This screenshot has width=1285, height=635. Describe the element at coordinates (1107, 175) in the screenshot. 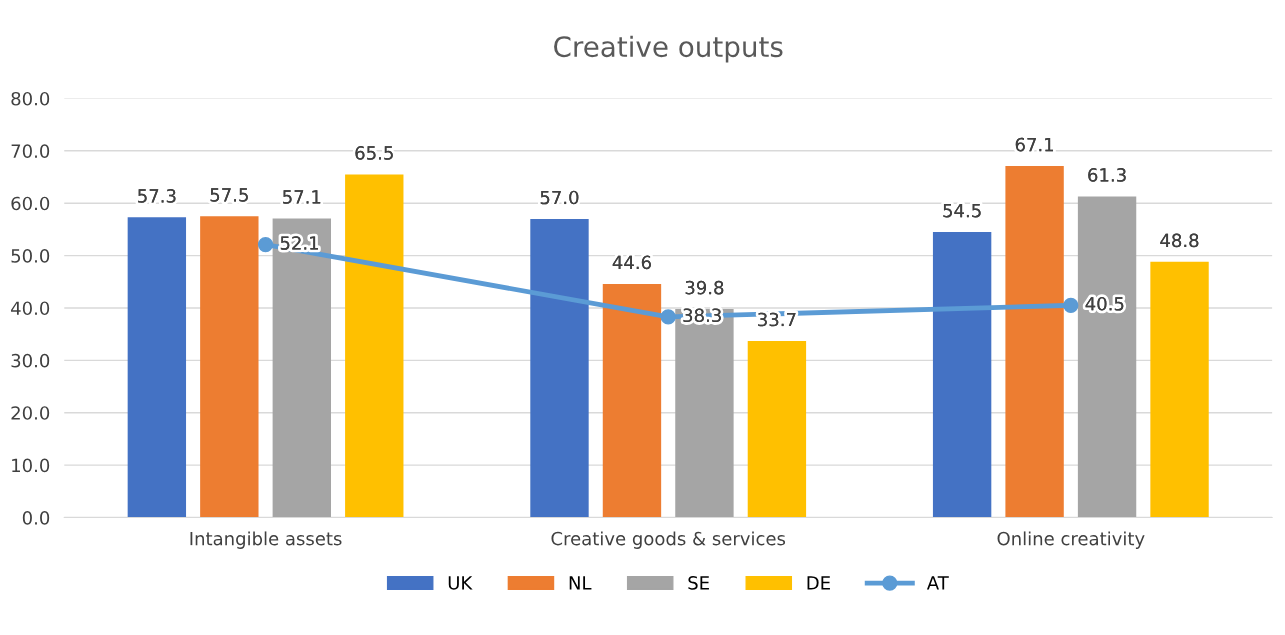

I see `data-label: 61.3` at that location.